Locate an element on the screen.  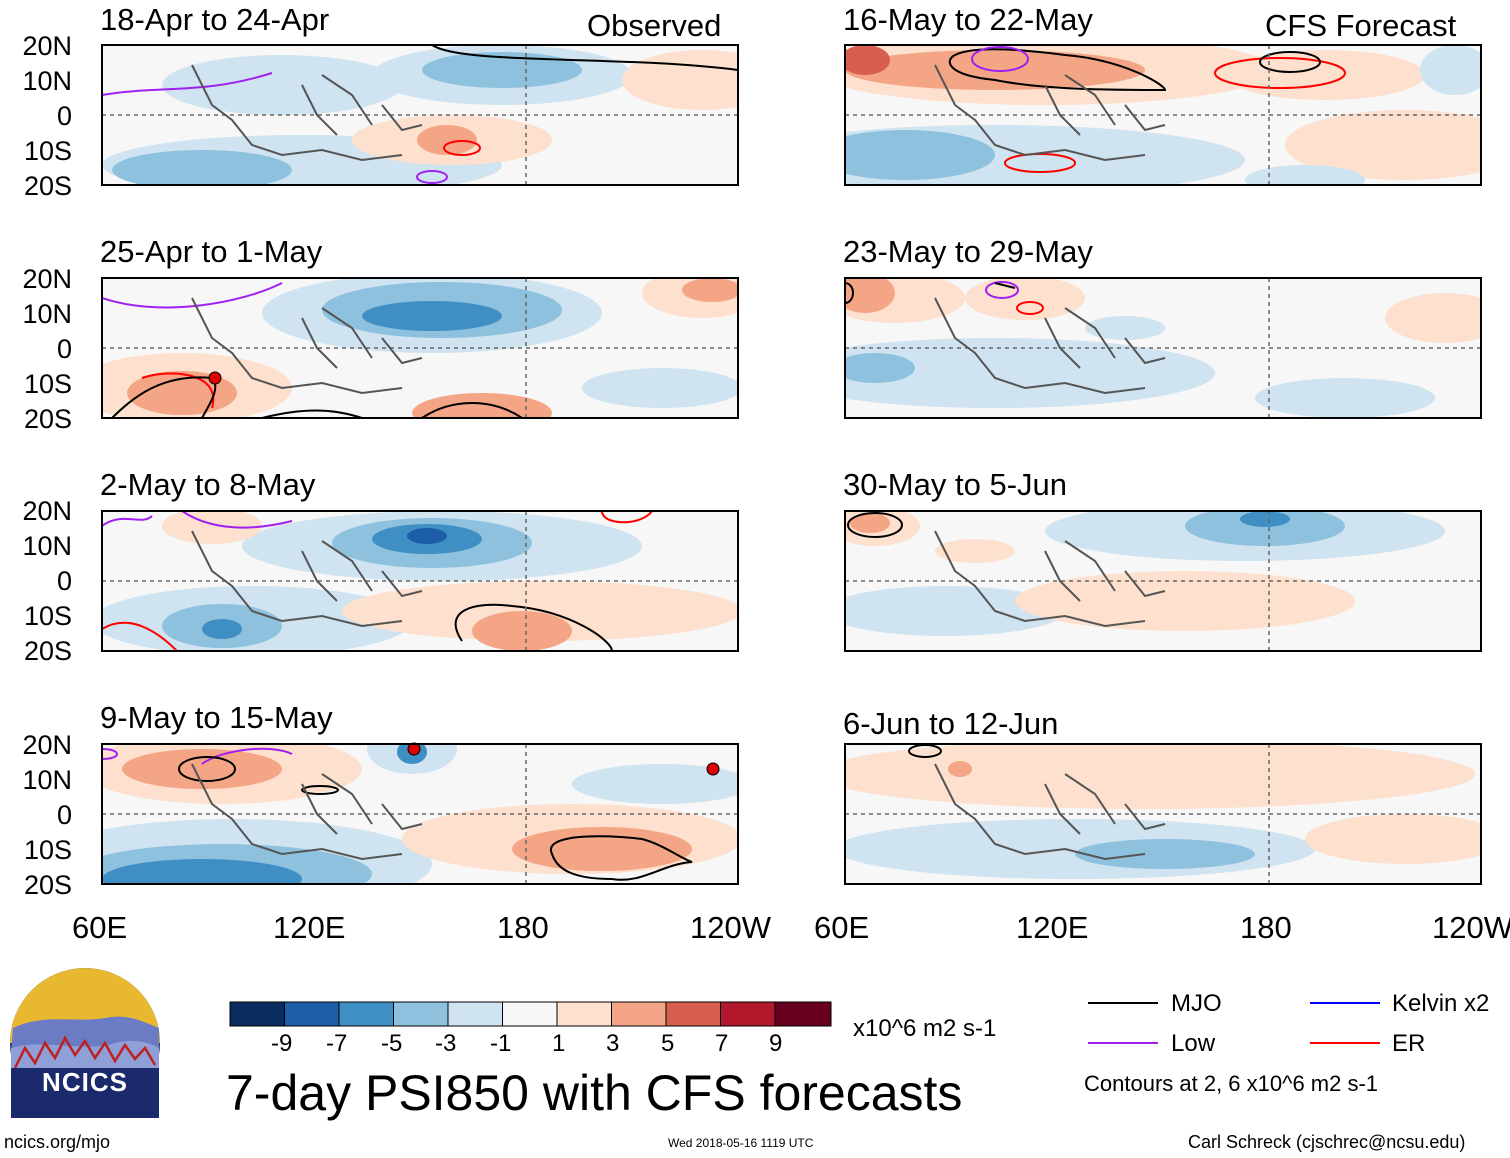
panel-title-2: 25-Apr to 1-May is located at coordinates (211, 251).